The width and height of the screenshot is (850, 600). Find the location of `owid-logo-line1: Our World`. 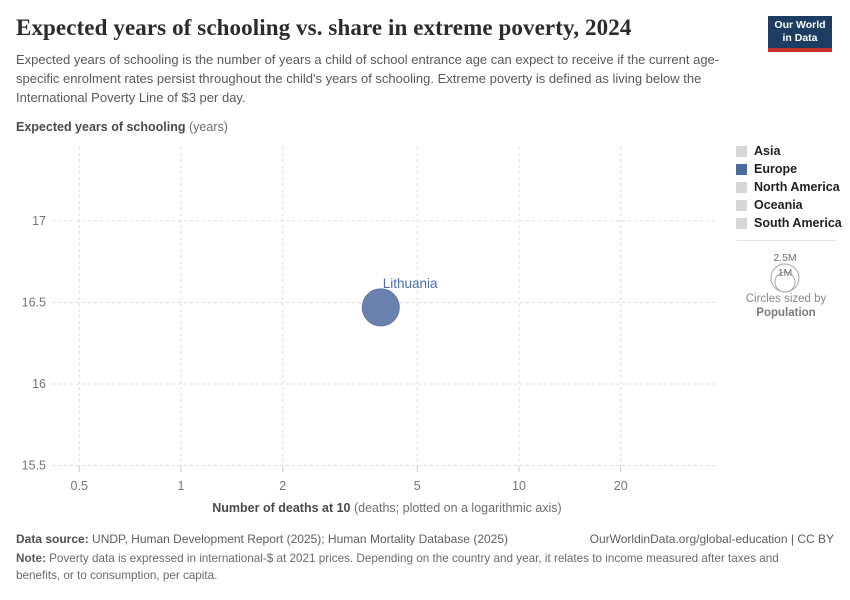

owid-logo-line1: Our World is located at coordinates (800, 24).